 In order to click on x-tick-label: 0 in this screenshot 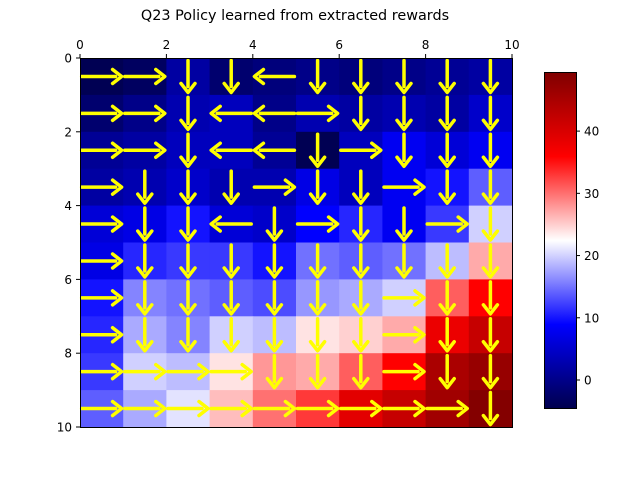, I will do `click(80, 45)`.